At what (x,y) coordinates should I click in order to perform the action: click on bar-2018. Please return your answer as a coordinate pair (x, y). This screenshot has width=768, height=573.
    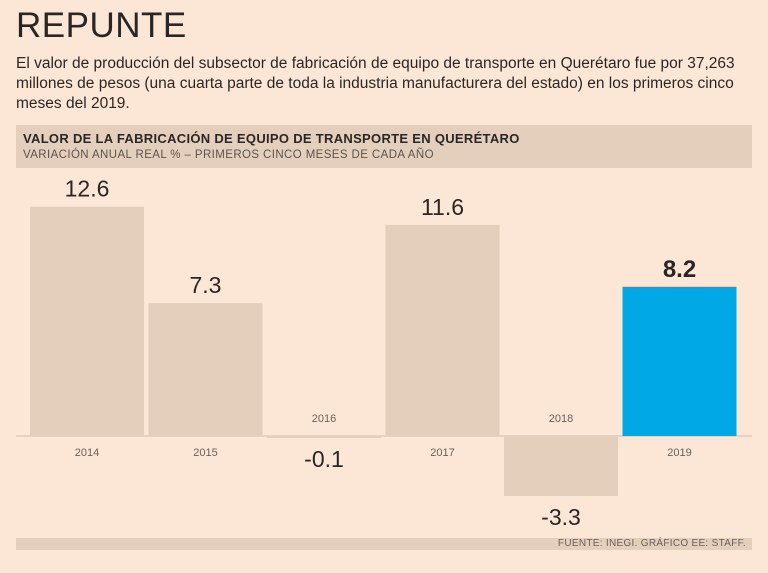
    Looking at the image, I should click on (561, 466).